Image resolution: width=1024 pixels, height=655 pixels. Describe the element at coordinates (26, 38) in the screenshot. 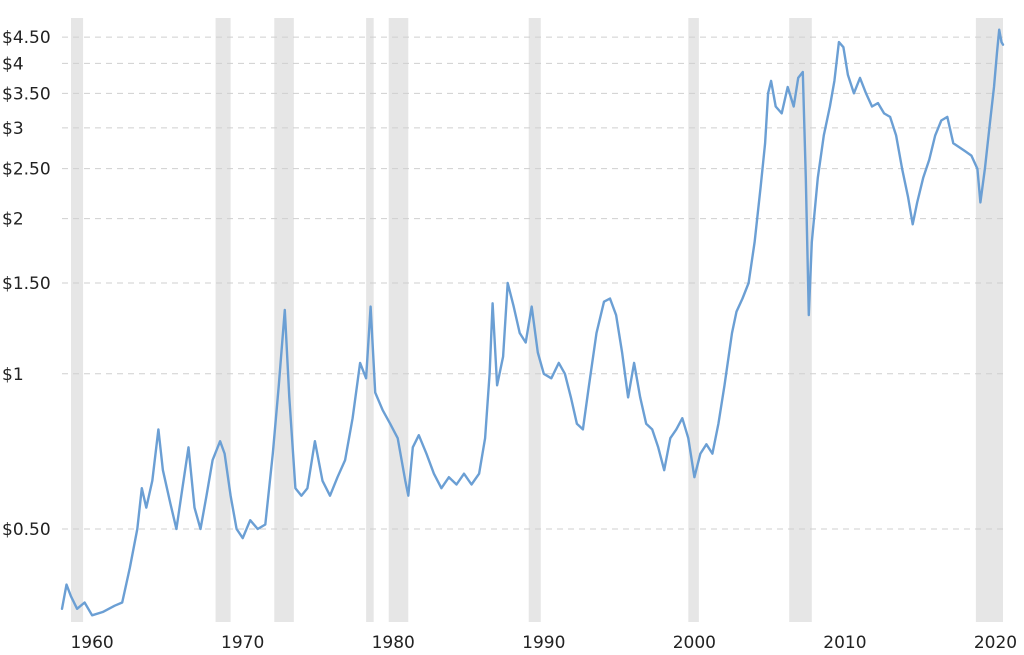

I see `y-tick-label: $4.50` at that location.